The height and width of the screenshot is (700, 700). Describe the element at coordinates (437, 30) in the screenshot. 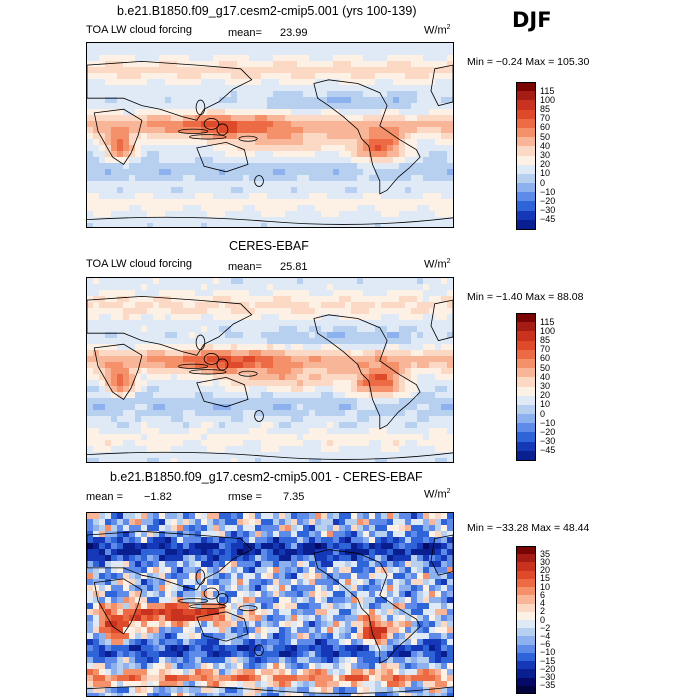

I see `panel1-unit: W/m2` at that location.